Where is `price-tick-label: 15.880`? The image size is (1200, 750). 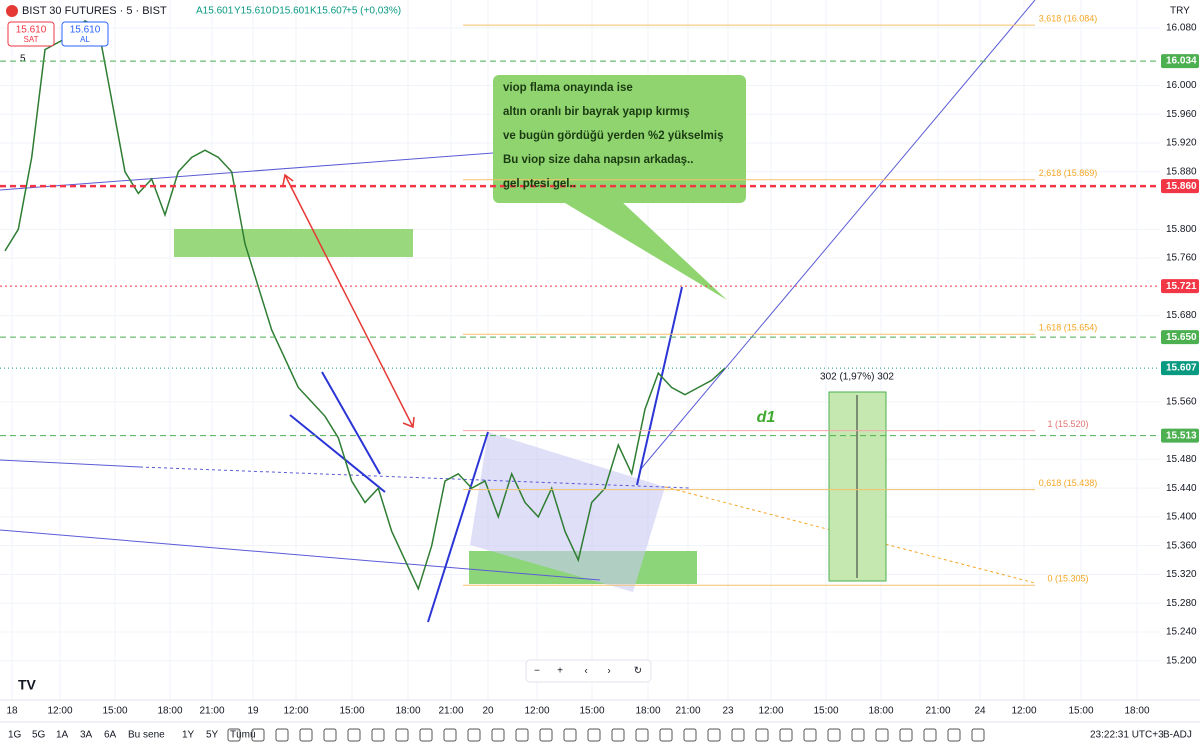 price-tick-label: 15.880 is located at coordinates (1181, 171).